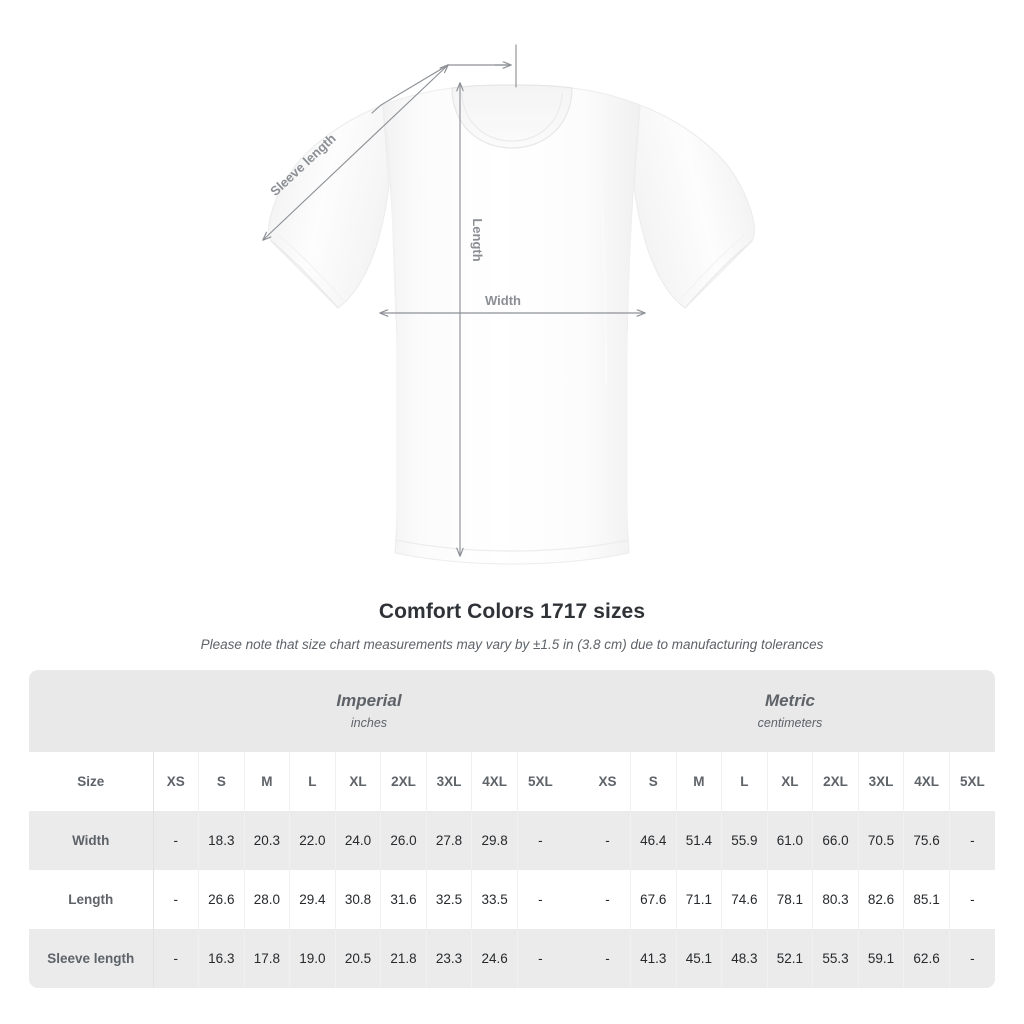 The width and height of the screenshot is (1024, 1024). What do you see at coordinates (503, 300) in the screenshot?
I see `width-label: Width` at bounding box center [503, 300].